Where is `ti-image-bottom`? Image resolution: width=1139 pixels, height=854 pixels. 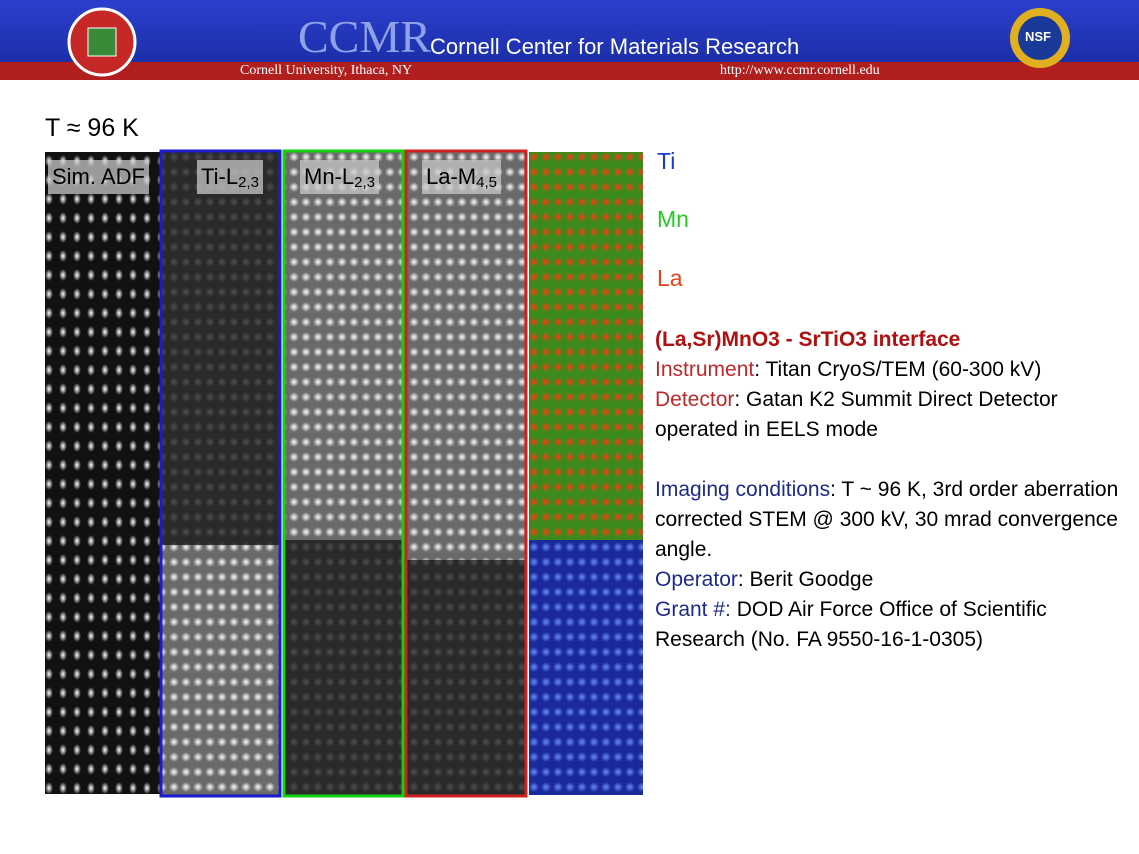
ti-image-bottom is located at coordinates (220, 670).